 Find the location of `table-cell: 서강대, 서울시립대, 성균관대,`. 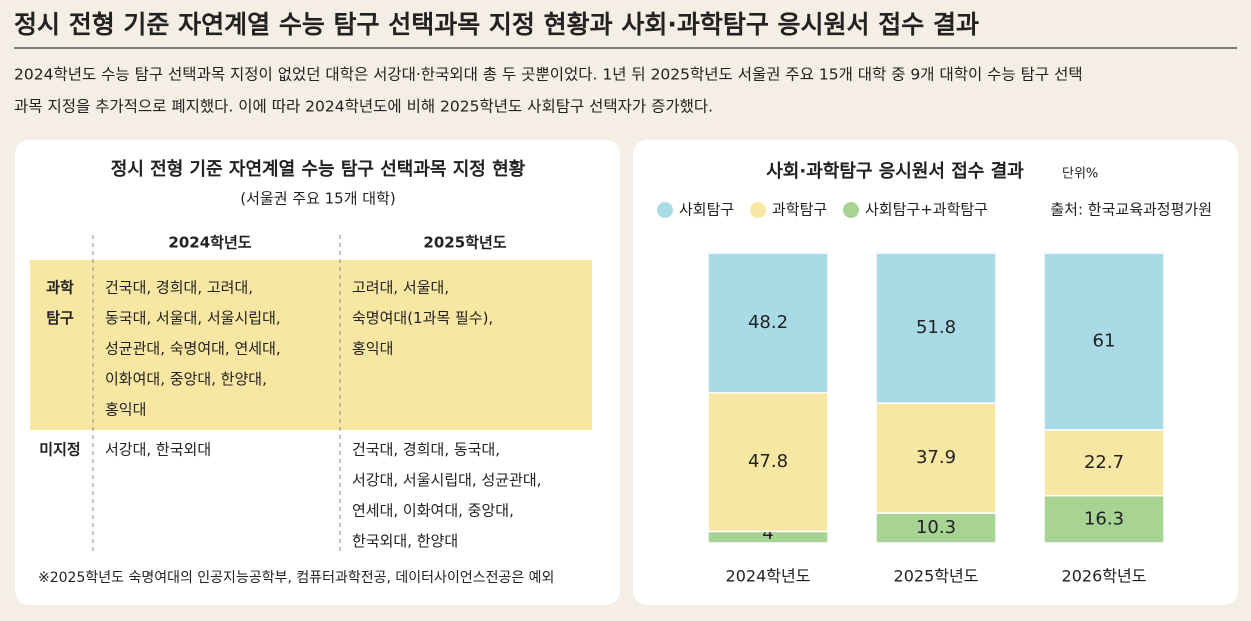

table-cell: 서강대, 서울시립대, 성균관대, is located at coordinates (446, 480).